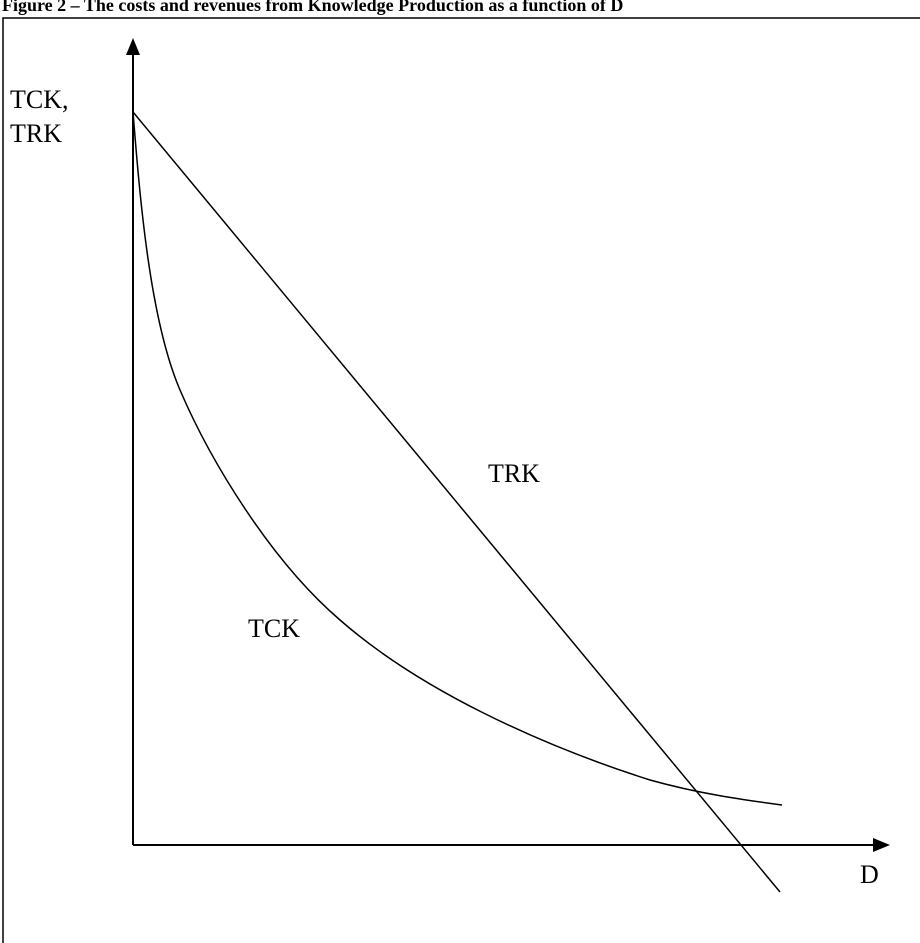 The width and height of the screenshot is (920, 943). Describe the element at coordinates (869, 874) in the screenshot. I see `x-axis-label: D` at that location.